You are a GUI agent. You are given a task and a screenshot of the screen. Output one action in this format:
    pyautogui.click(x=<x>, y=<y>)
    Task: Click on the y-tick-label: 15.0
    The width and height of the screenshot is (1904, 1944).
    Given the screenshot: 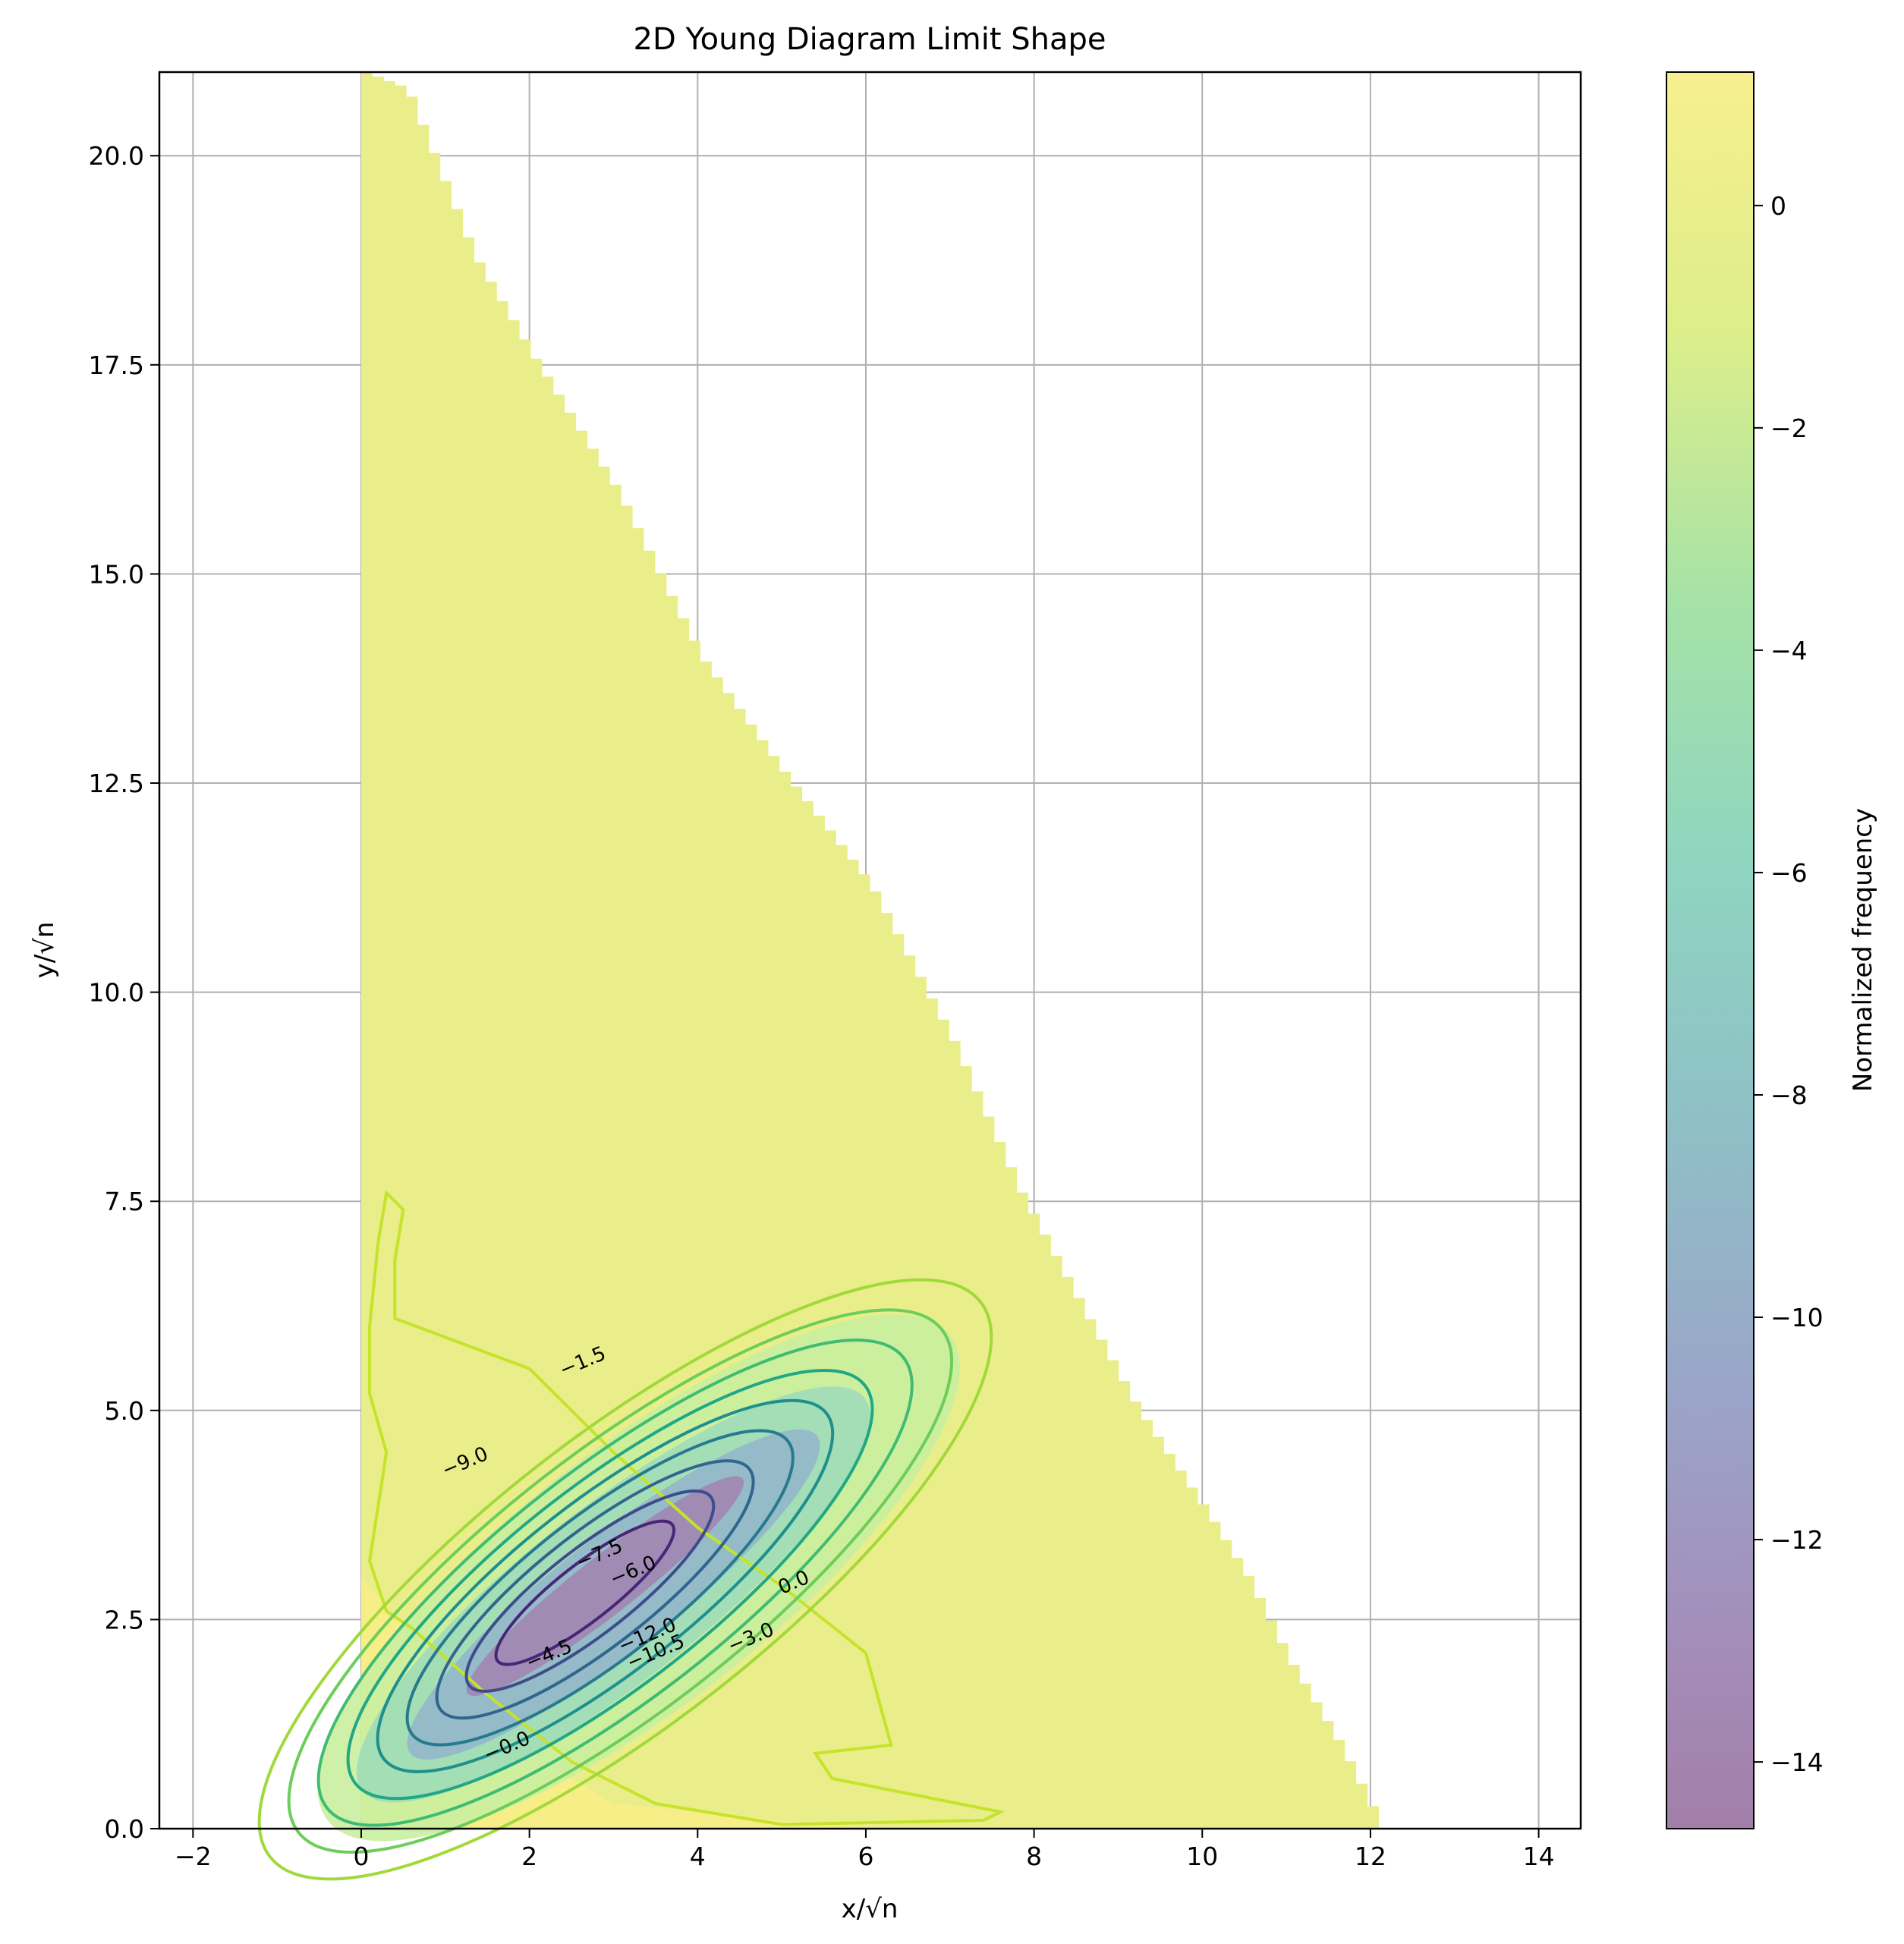 What is the action you would take?
    pyautogui.click(x=116, y=574)
    